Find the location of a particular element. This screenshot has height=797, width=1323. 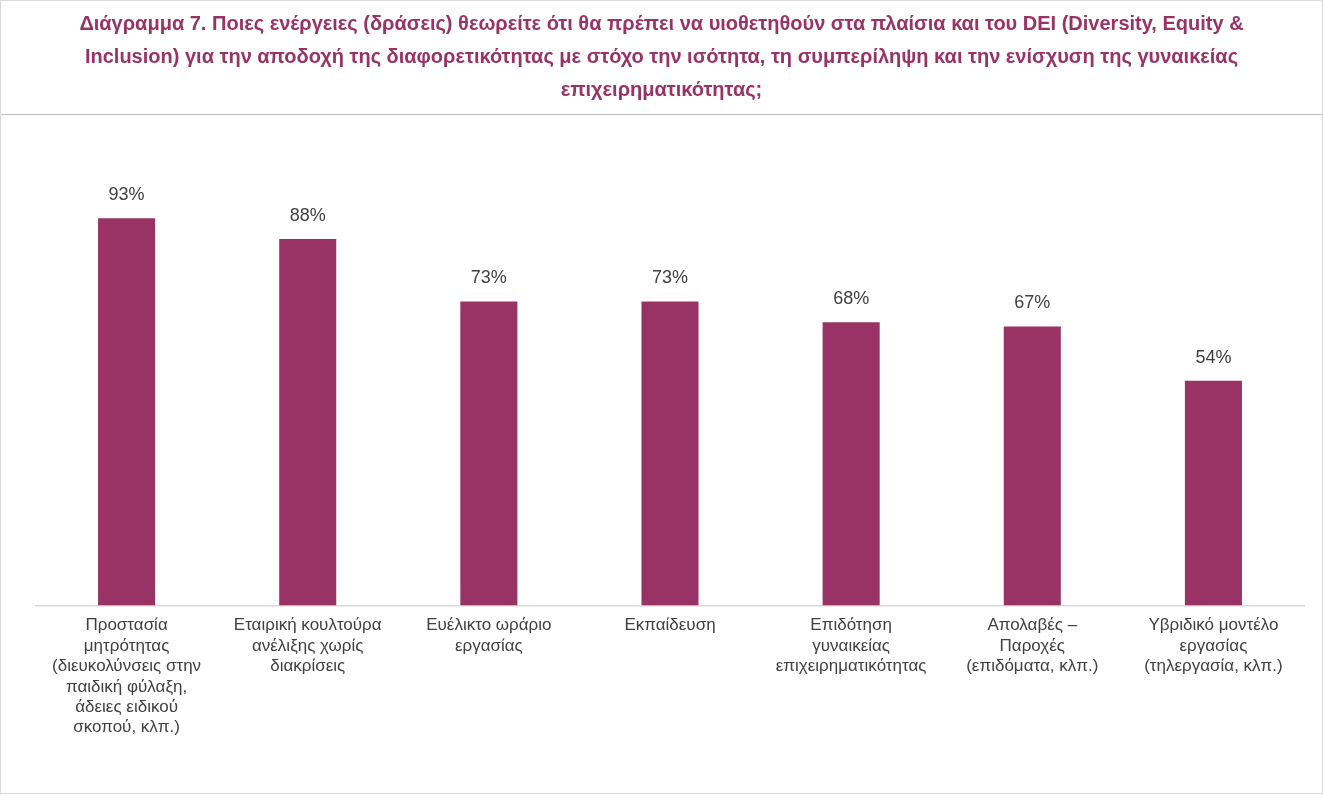

x-tick-label: Ευέλικτο ωράριο εργασίας is located at coordinates (489, 635).